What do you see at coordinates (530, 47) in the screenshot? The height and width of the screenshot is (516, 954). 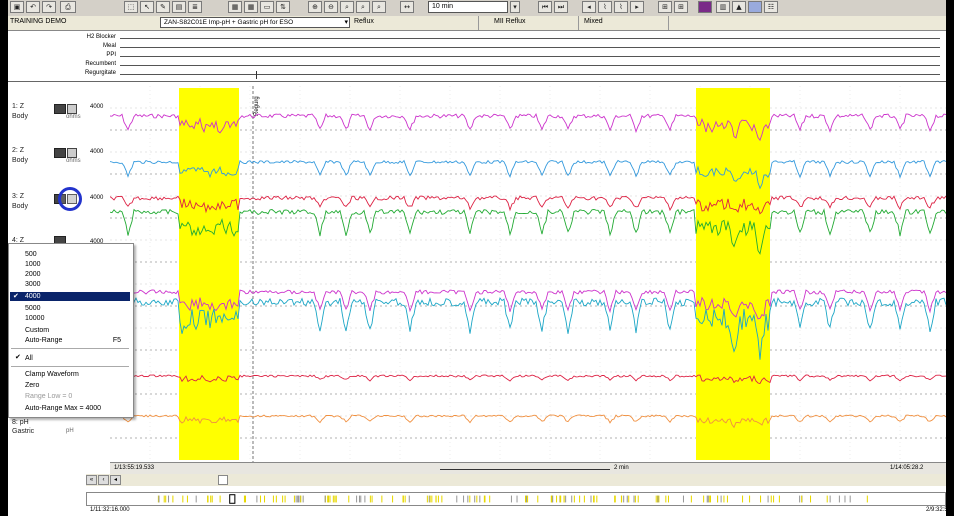 I see `event-row-meal` at bounding box center [530, 47].